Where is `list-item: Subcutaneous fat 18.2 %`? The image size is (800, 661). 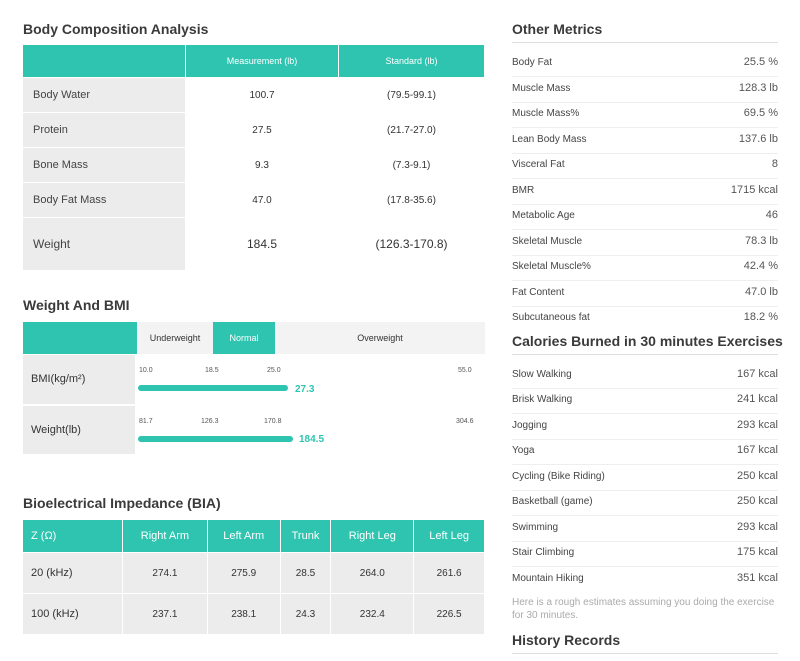
list-item: Subcutaneous fat 18.2 % is located at coordinates (645, 318).